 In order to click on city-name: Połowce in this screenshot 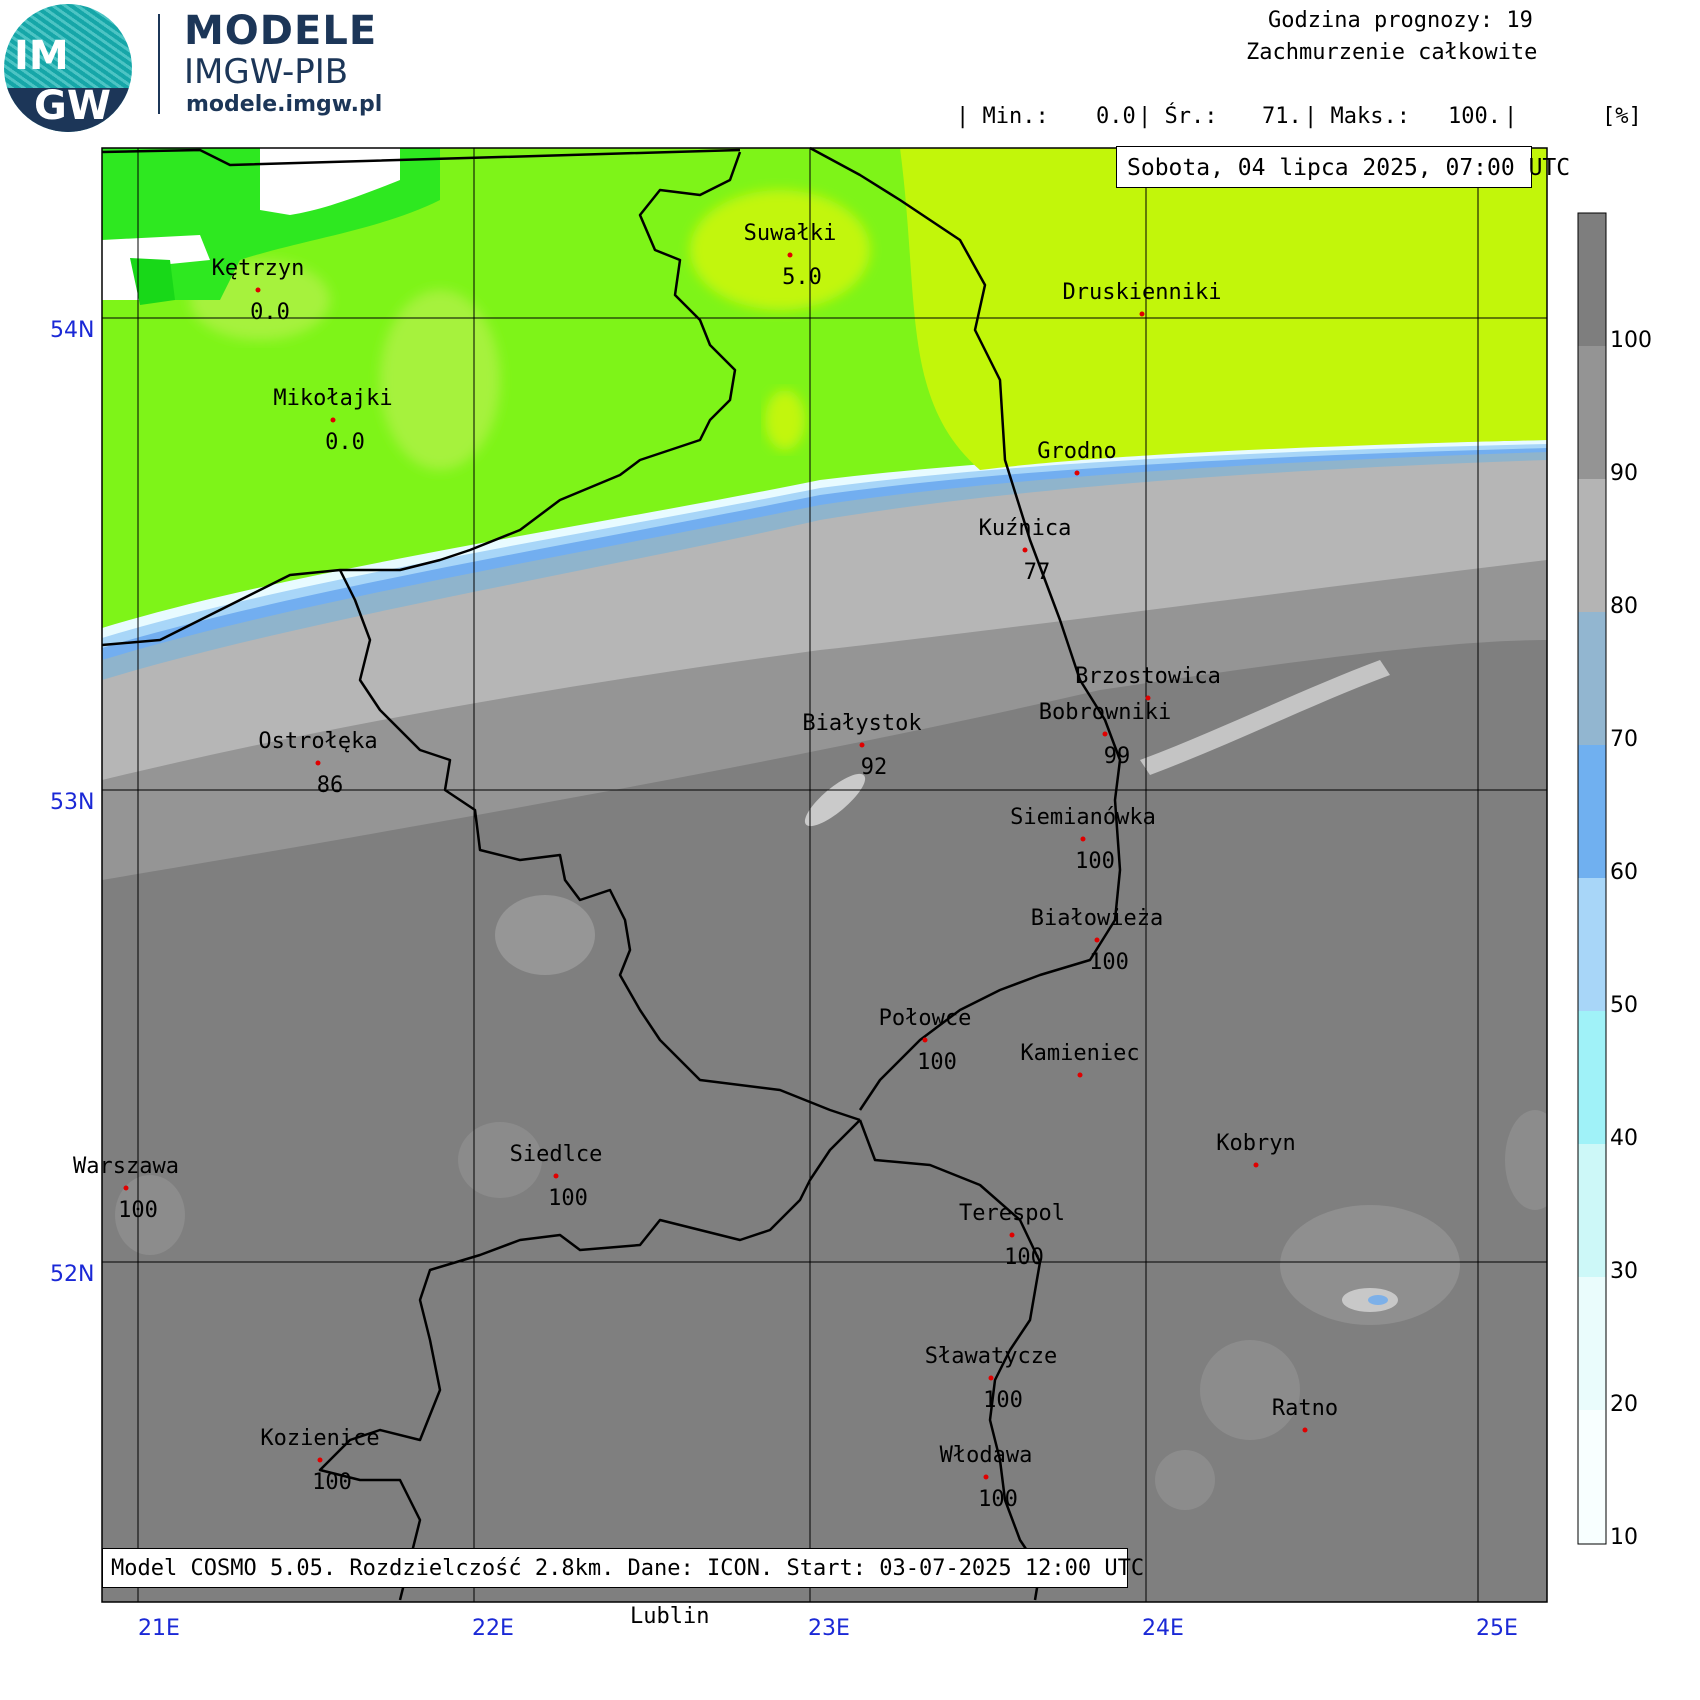, I will do `click(925, 1018)`.